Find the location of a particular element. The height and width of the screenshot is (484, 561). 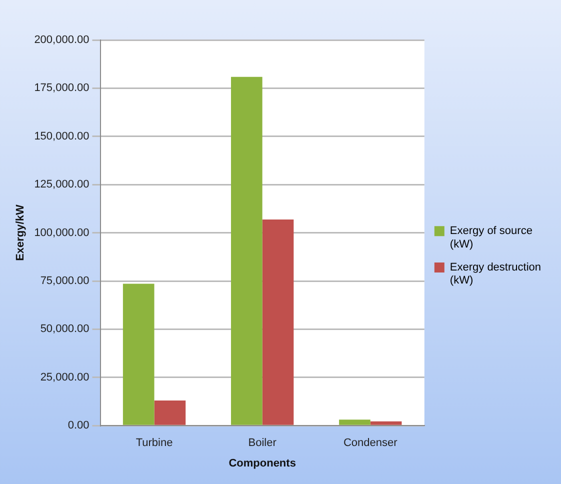

x-tick-label: Boiler is located at coordinates (262, 443).